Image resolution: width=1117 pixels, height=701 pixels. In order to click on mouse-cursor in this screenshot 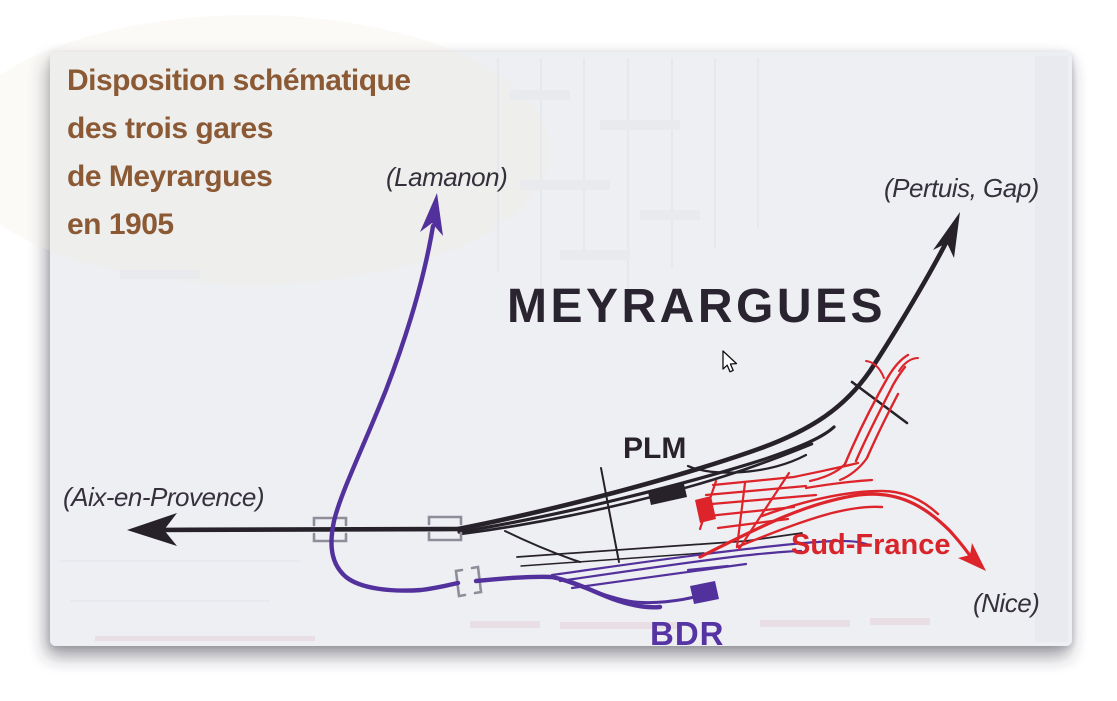, I will do `click(730, 361)`.